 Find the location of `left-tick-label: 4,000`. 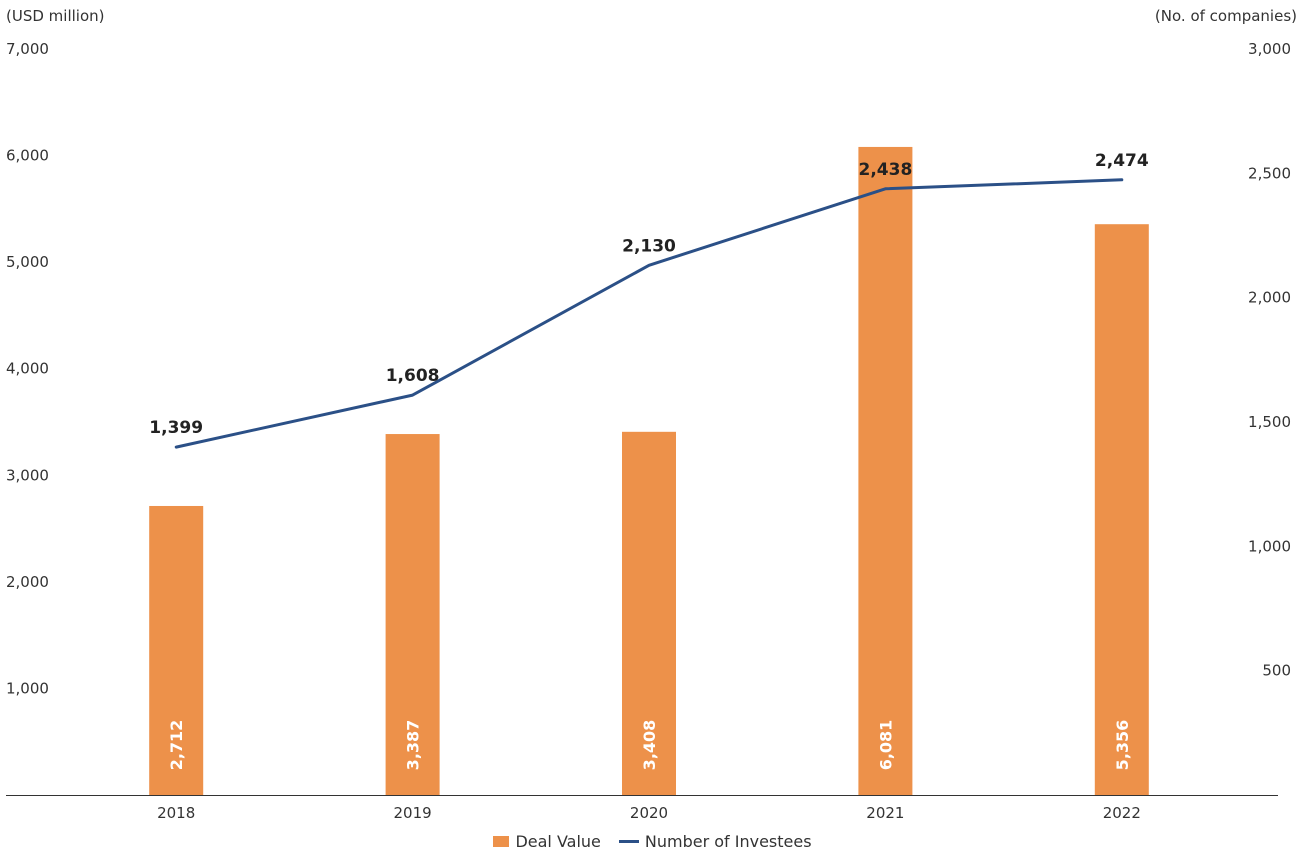

left-tick-label: 4,000 is located at coordinates (27, 369).